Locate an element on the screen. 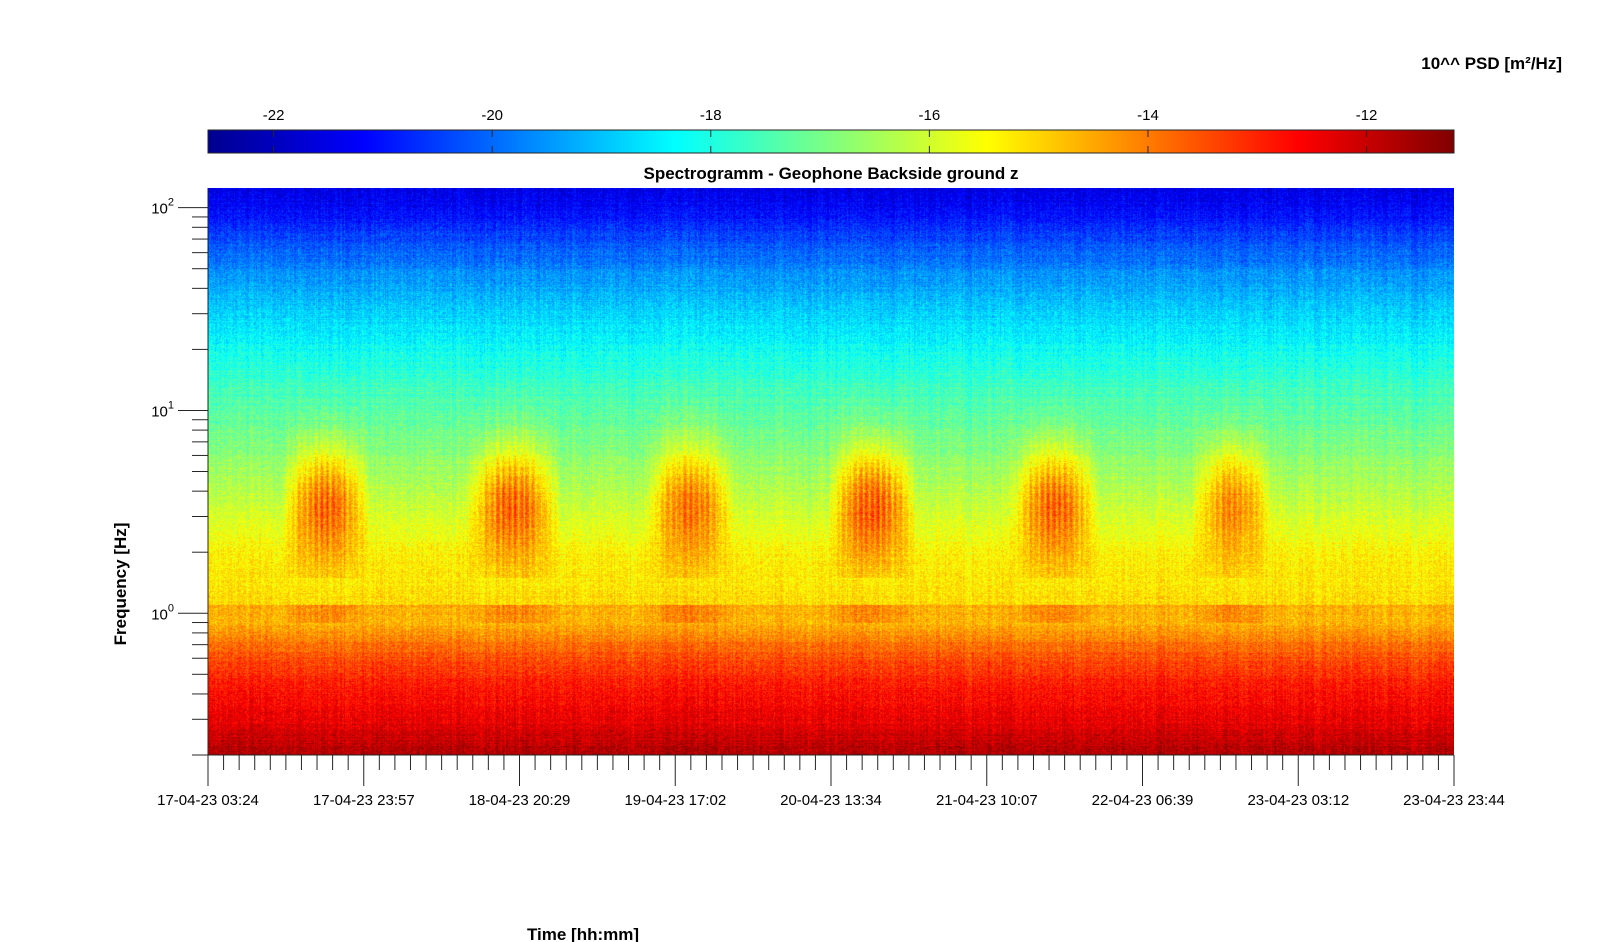  y-tick-label: 10² is located at coordinates (162, 207).